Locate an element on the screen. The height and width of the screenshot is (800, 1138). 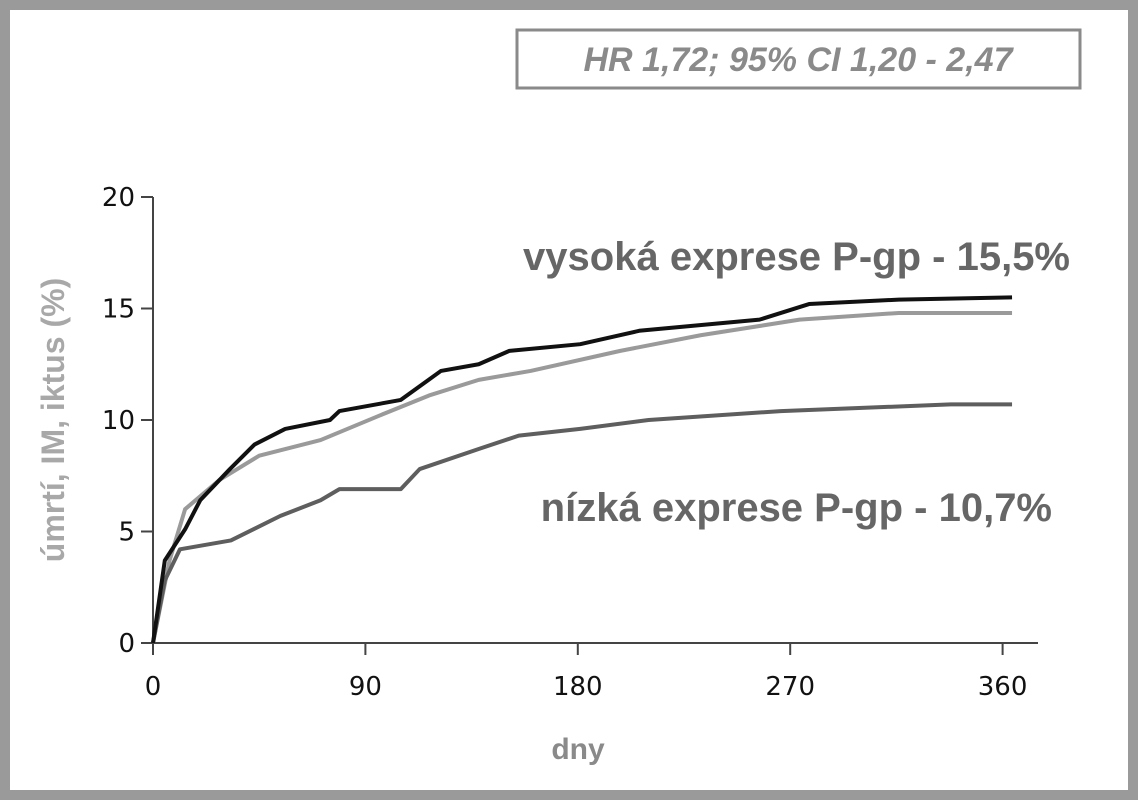
series-label: nízká exprese P-gp - 10,7% is located at coordinates (796, 508).